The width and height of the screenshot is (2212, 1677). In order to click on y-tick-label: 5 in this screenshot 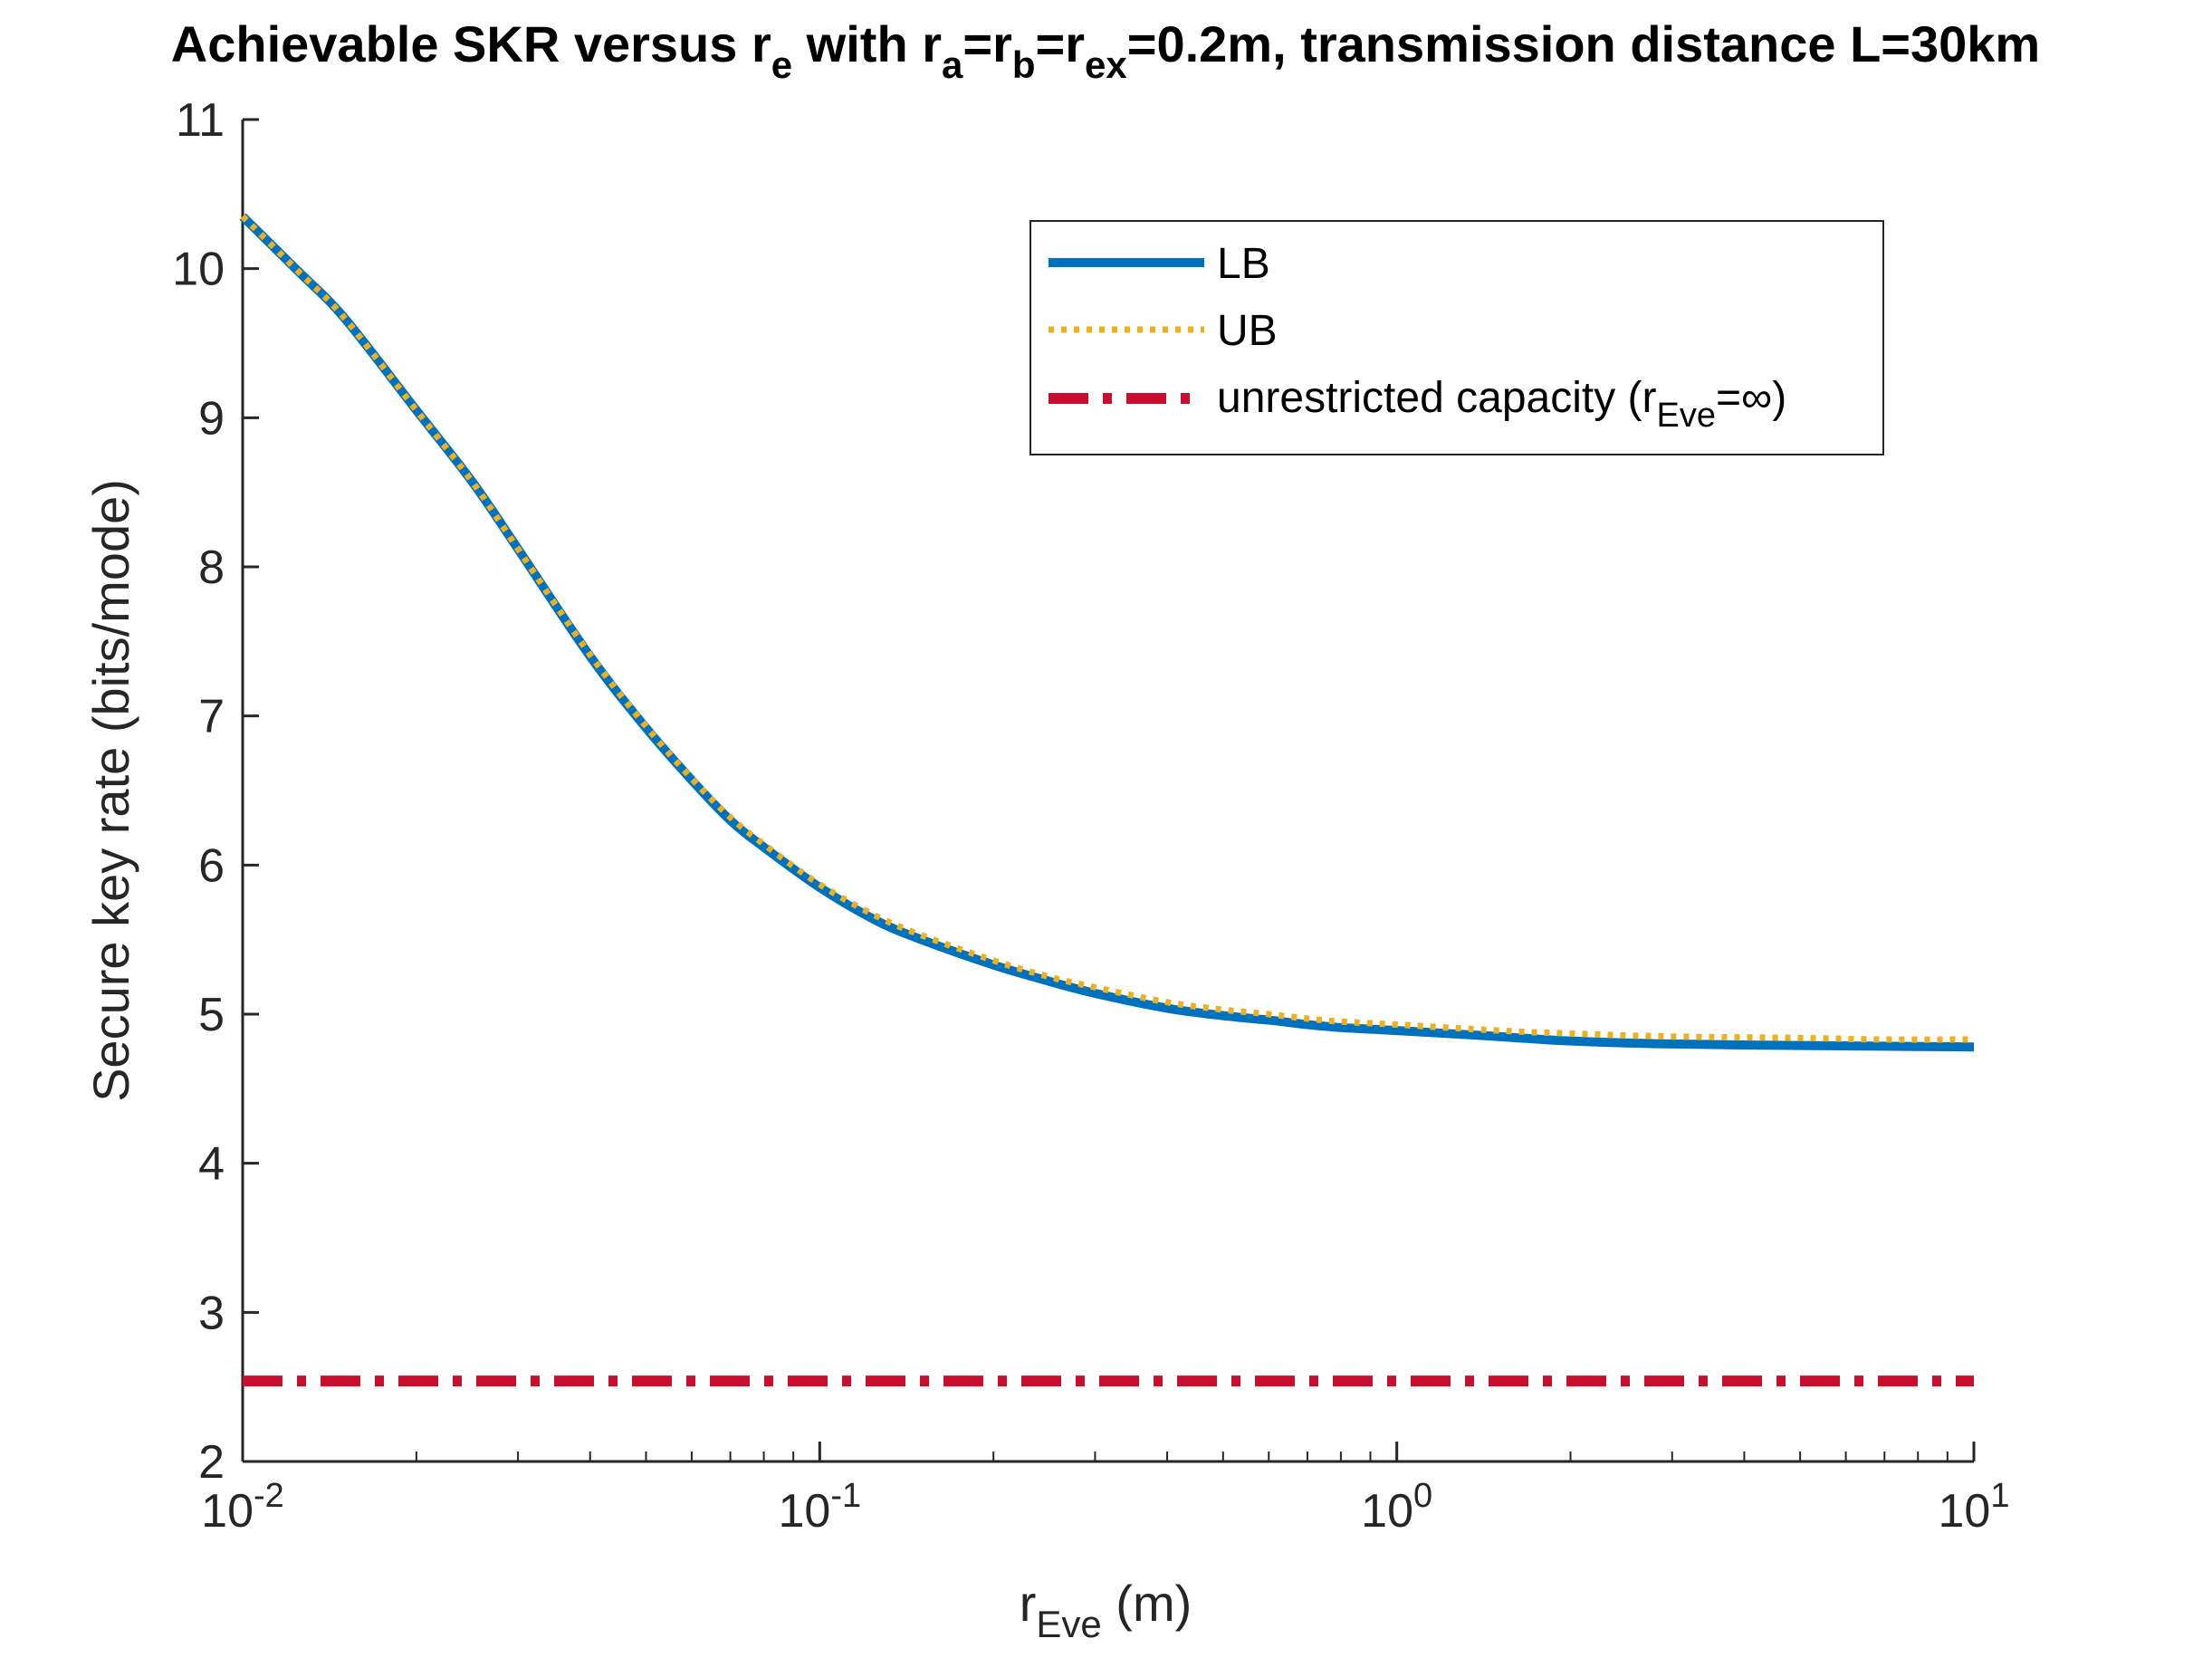, I will do `click(211, 1015)`.